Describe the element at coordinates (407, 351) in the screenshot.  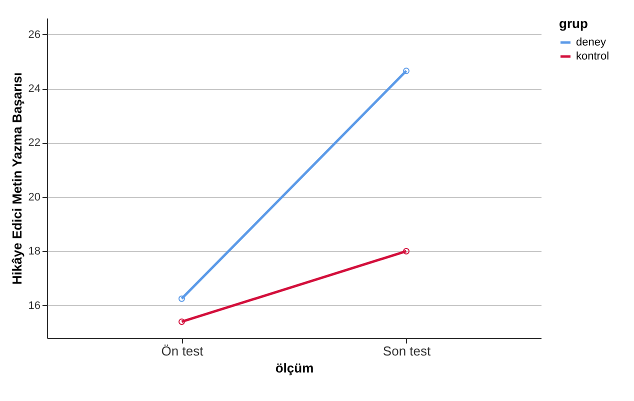
I see `x-tick-label: Son test` at that location.